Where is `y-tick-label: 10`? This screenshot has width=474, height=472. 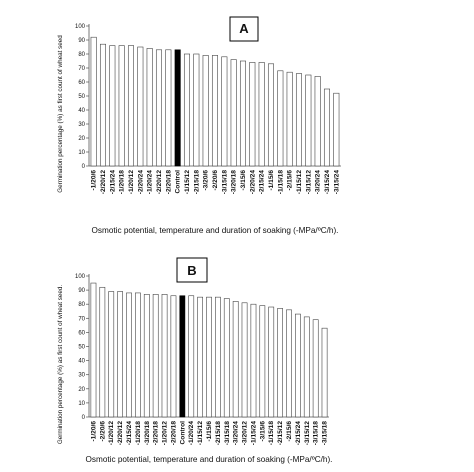 y-tick-label: 10 is located at coordinates (81, 404).